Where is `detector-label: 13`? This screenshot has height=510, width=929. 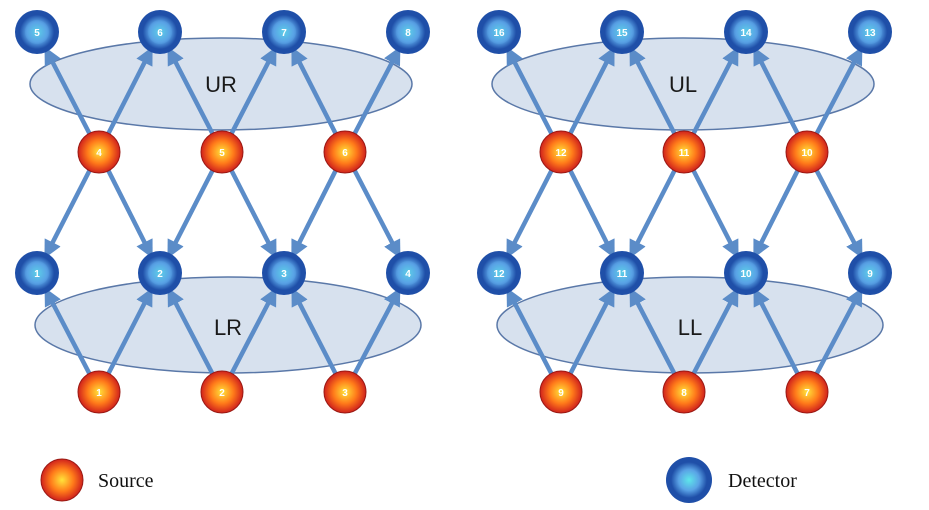 detector-label: 13 is located at coordinates (870, 33).